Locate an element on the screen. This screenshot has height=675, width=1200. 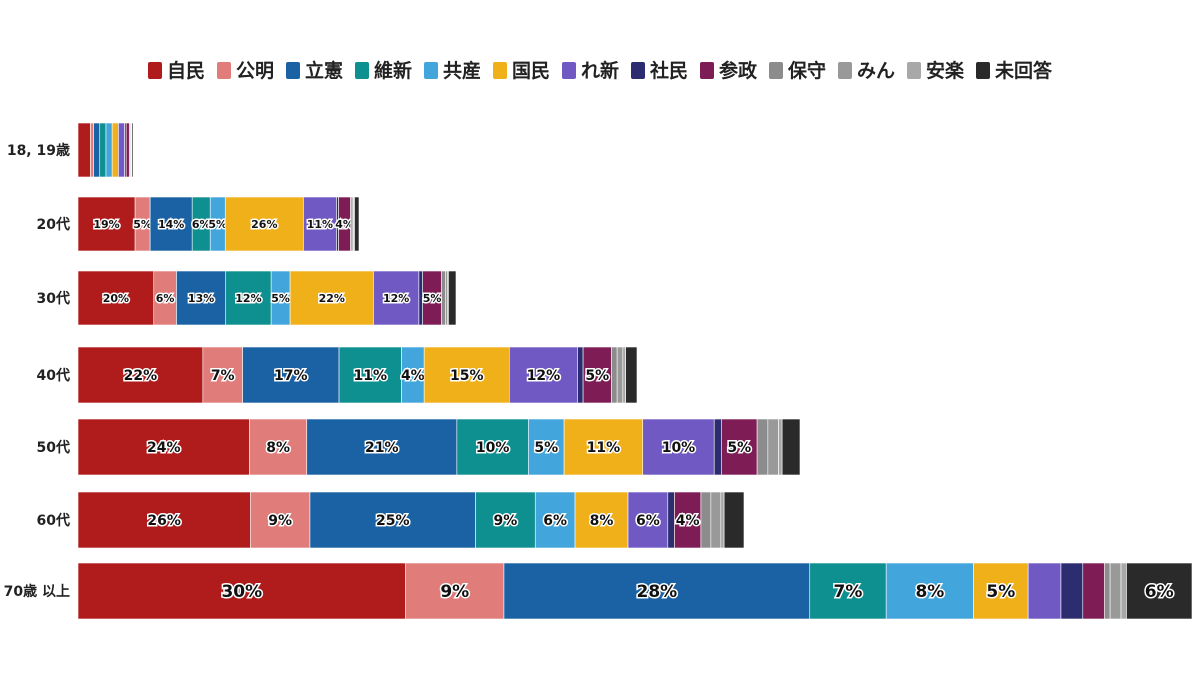
bar-row: 60代 26% 9% 25% 9% 6% 8% 6% 4% is located at coordinates (391, 520).